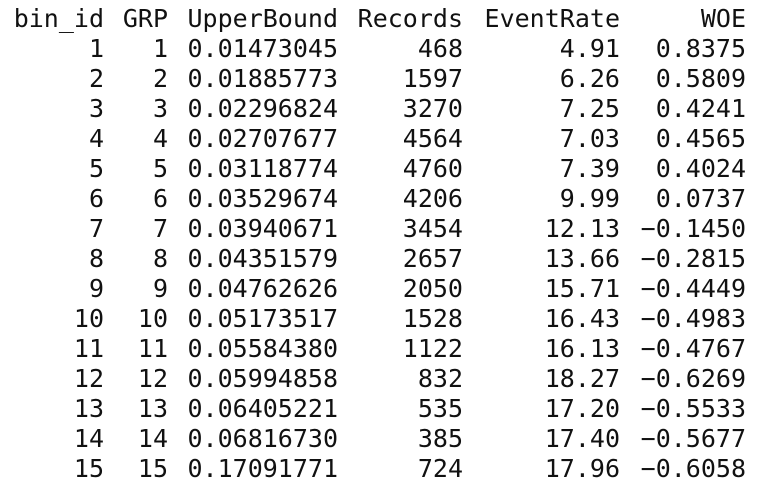  Describe the element at coordinates (589, 78) in the screenshot. I see `cell-eventrate: 6.26` at that location.